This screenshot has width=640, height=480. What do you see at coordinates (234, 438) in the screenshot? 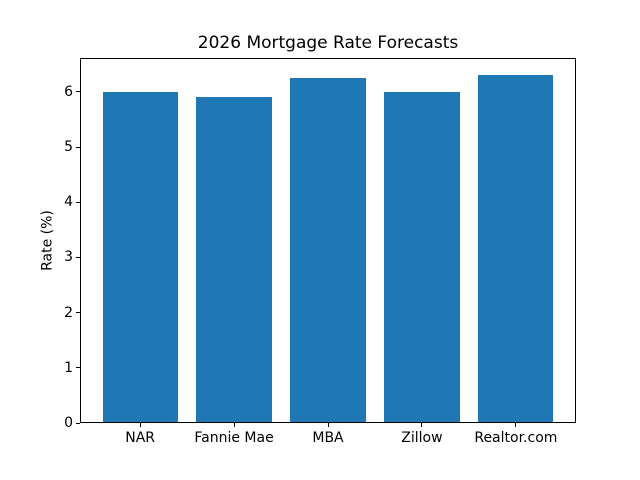
I see `x-tick-label: Fannie Mae` at bounding box center [234, 438].